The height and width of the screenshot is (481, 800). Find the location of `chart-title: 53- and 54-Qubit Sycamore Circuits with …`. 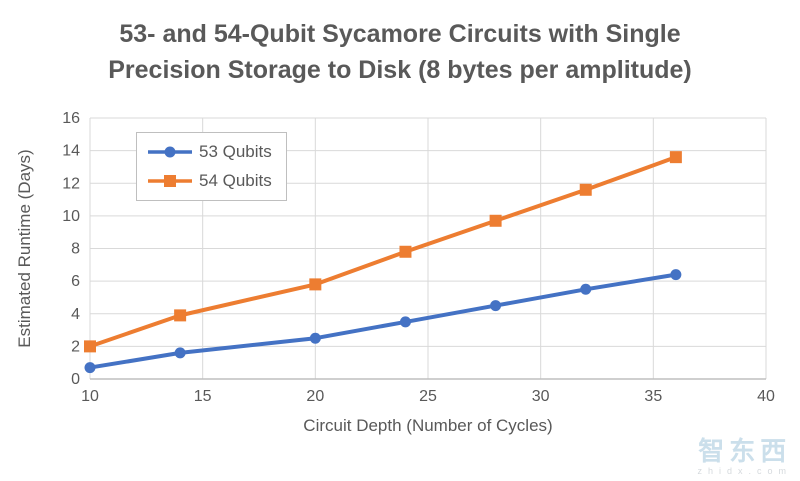

chart-title: 53- and 54-Qubit Sycamore Circuits with … is located at coordinates (400, 52).